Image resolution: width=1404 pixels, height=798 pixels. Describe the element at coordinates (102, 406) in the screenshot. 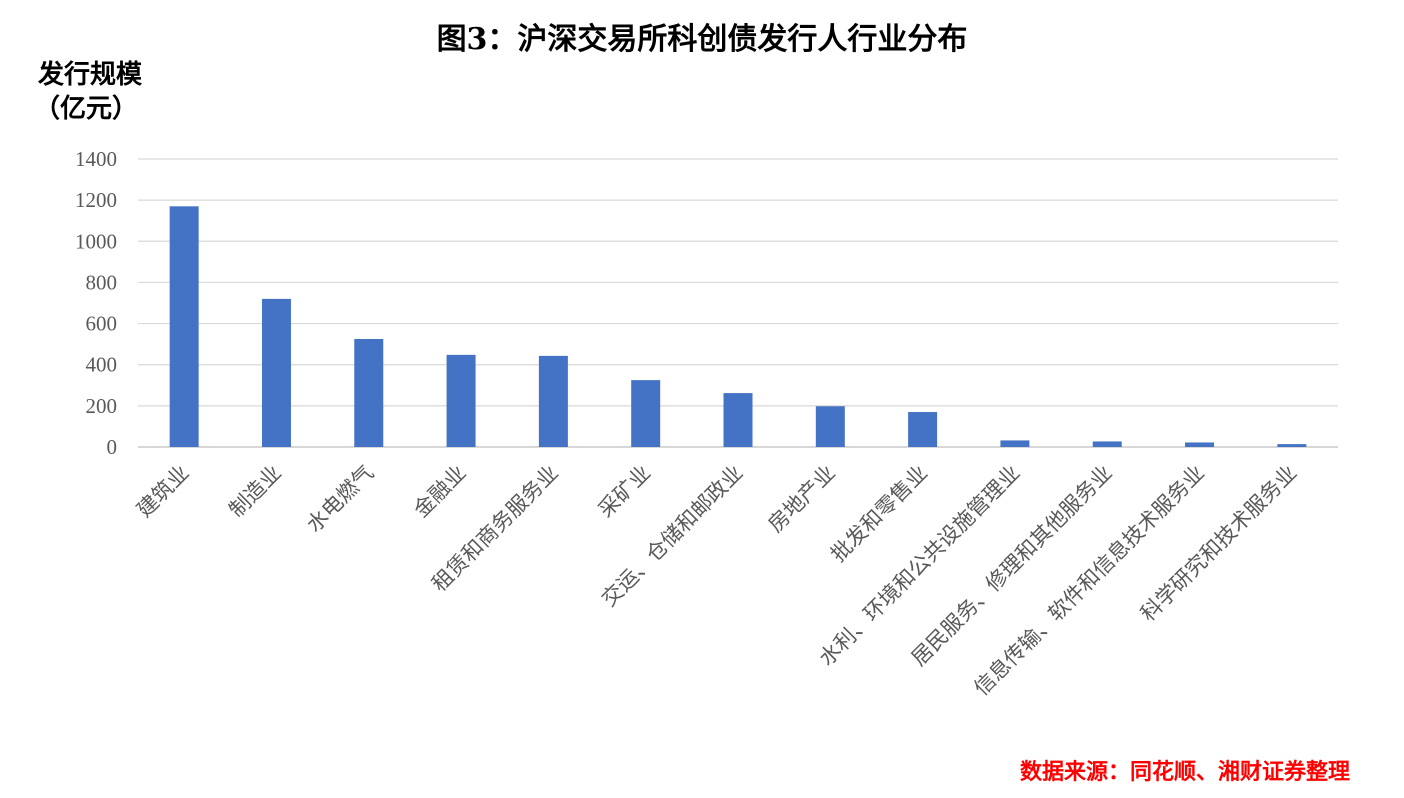

I see `y-tick-label: 200` at that location.